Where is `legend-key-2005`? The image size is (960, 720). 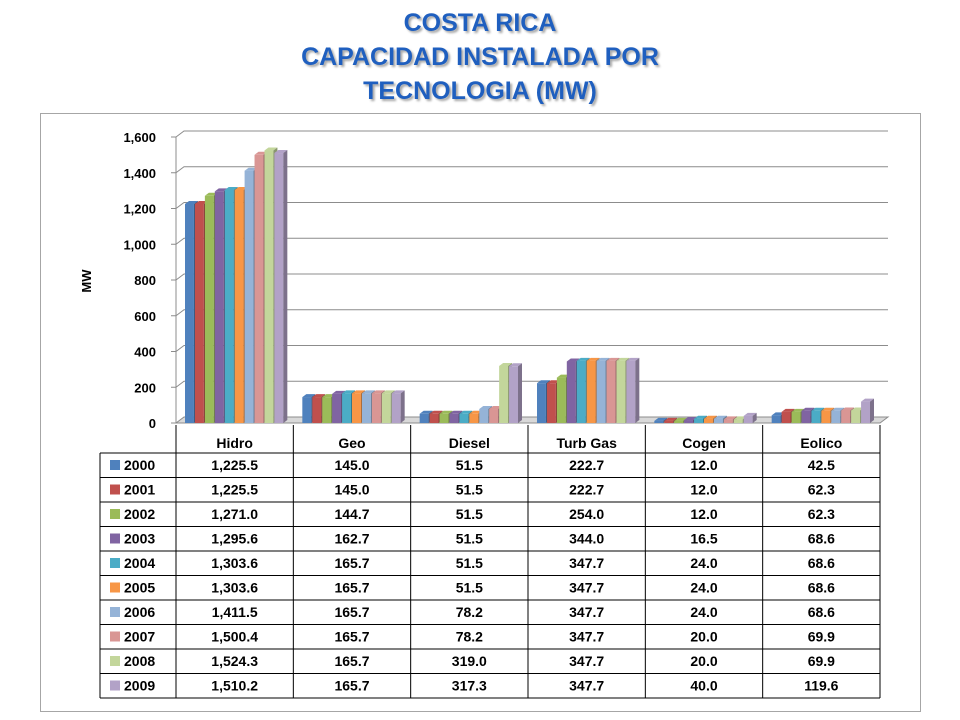
legend-key-2005 is located at coordinates (115, 587).